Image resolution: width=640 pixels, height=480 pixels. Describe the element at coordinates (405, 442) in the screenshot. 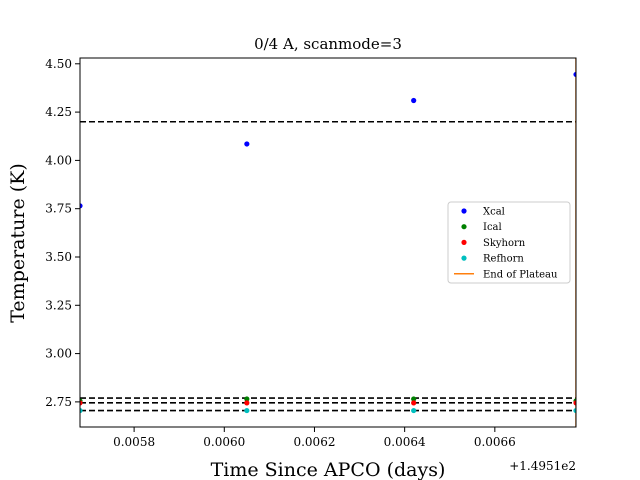

I see `x-tick-label: 0.0064` at that location.